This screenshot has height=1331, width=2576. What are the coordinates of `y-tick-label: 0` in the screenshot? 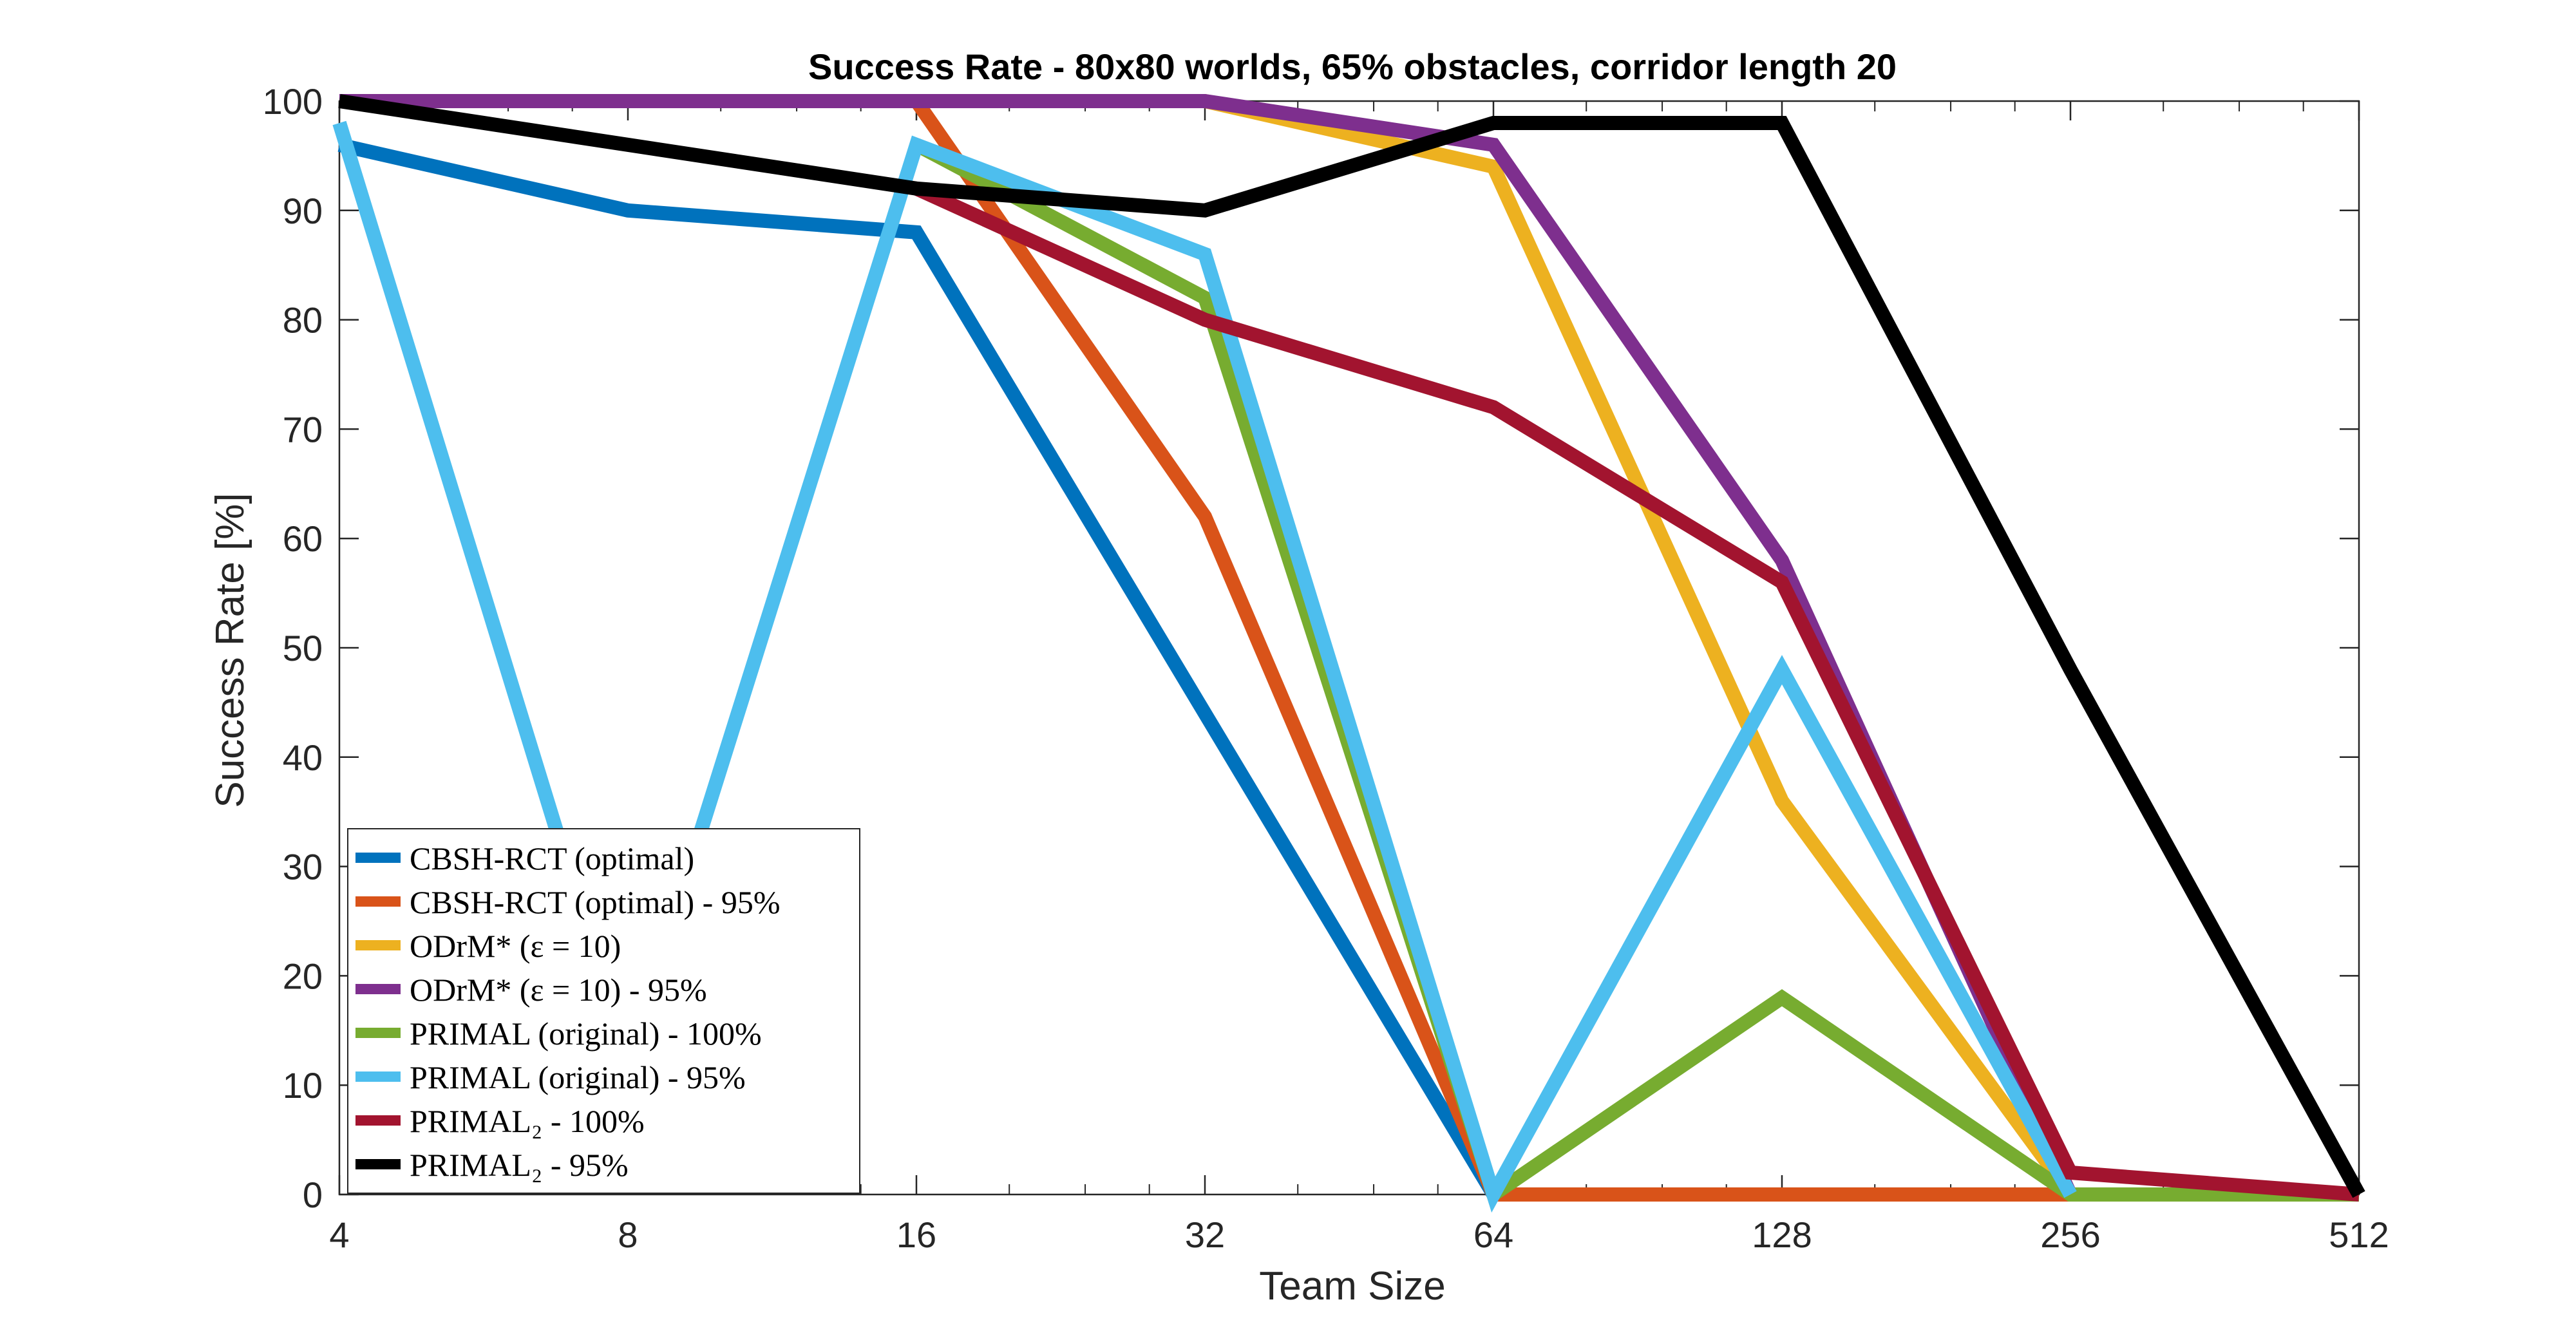 It's located at (313, 1195).